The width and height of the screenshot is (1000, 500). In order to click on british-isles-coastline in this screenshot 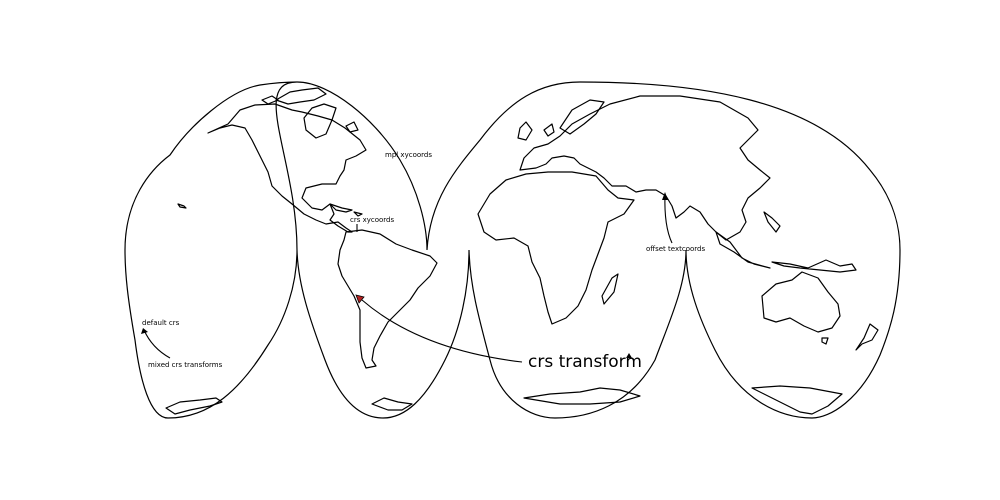, I will do `click(536, 131)`.